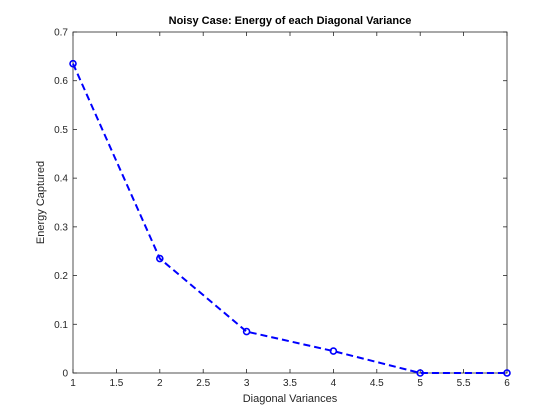 The image size is (560, 420). Describe the element at coordinates (73, 383) in the screenshot. I see `x-tick-label: 1` at that location.